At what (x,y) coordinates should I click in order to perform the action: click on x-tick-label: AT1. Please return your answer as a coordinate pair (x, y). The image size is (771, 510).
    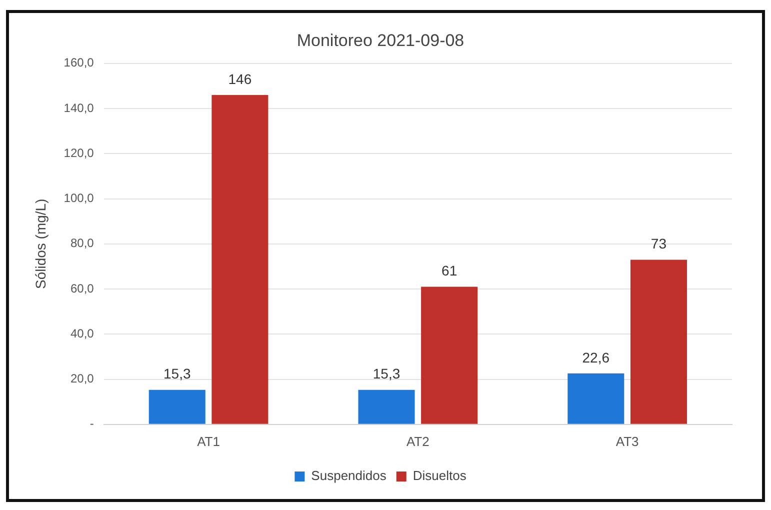
    Looking at the image, I should click on (208, 441).